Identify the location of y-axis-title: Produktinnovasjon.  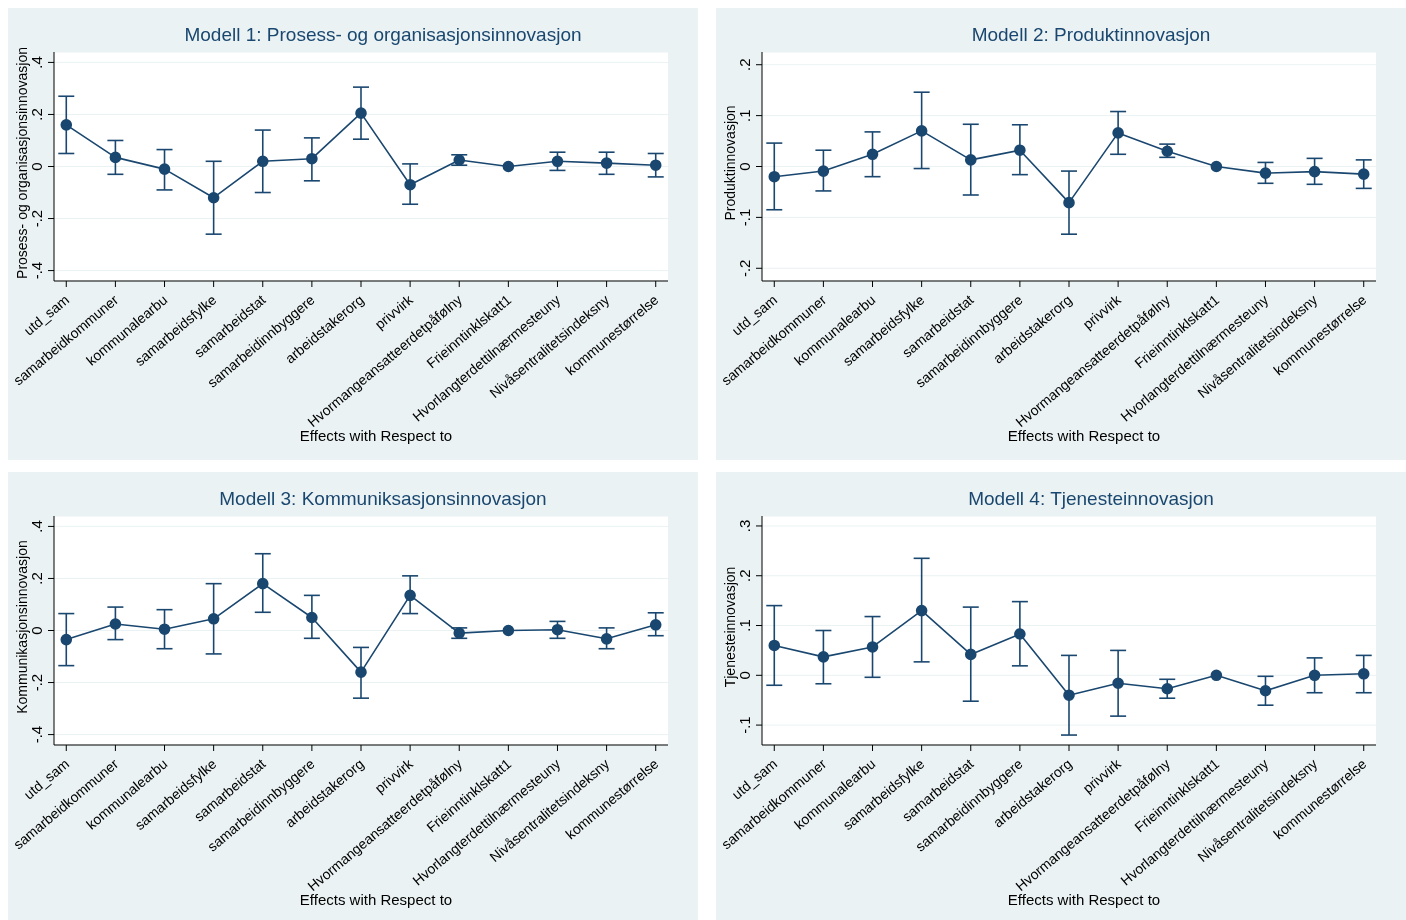
(730, 163).